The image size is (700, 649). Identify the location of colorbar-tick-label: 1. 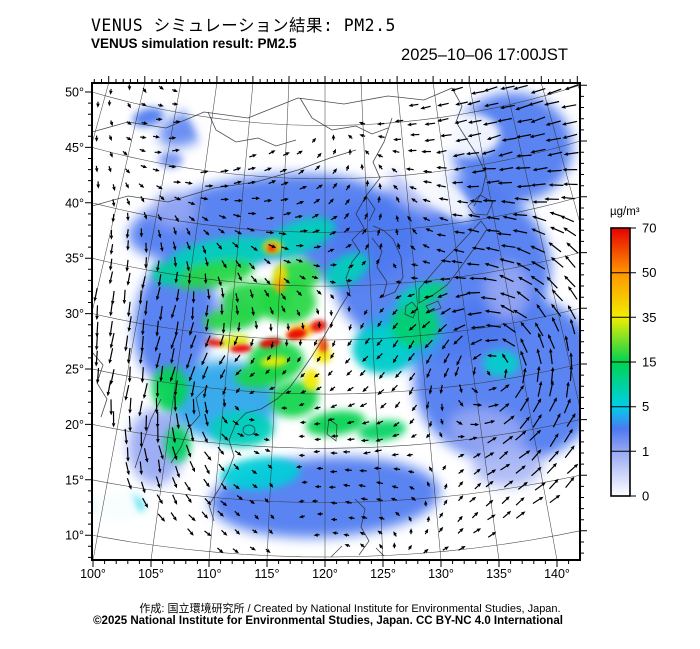
(645, 451).